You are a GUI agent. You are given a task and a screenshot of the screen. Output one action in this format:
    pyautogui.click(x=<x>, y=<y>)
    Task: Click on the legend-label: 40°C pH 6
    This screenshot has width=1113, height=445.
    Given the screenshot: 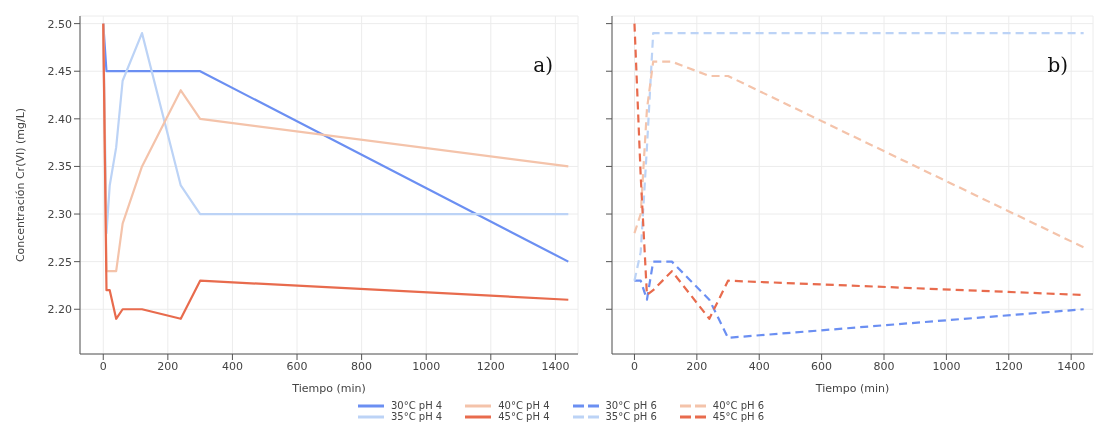 What is the action you would take?
    pyautogui.click(x=738, y=405)
    